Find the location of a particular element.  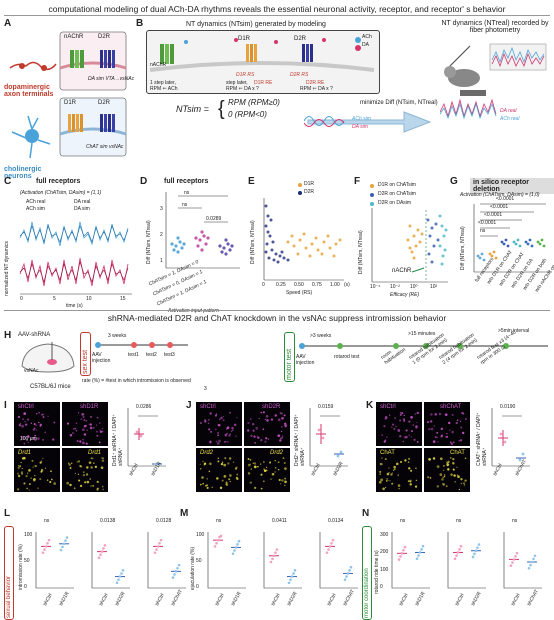

legend-ach: ACh is located at coordinates (367, 37).